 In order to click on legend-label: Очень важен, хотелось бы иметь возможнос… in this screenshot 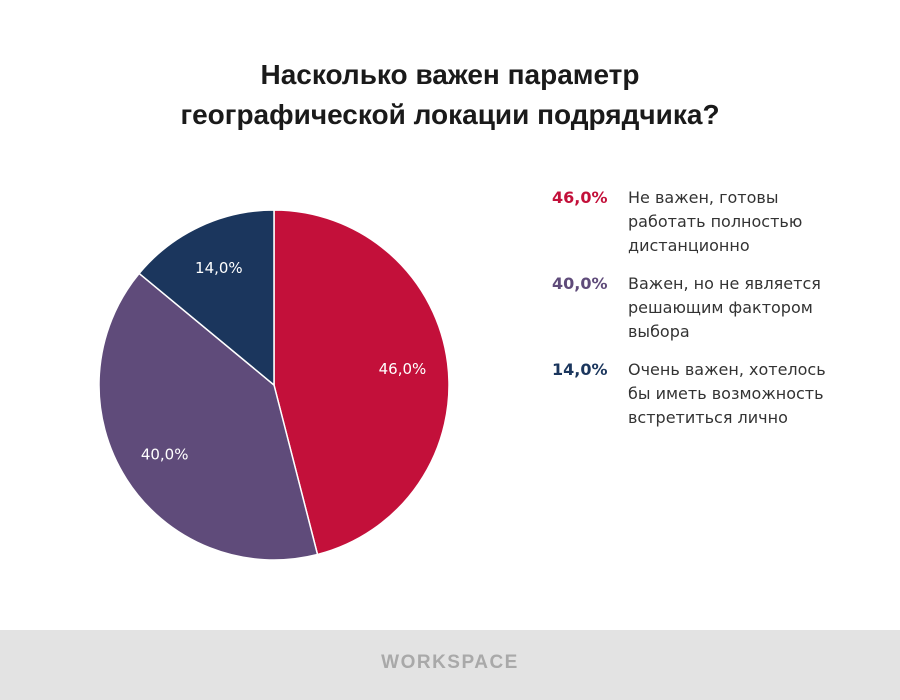, I will do `click(727, 393)`.